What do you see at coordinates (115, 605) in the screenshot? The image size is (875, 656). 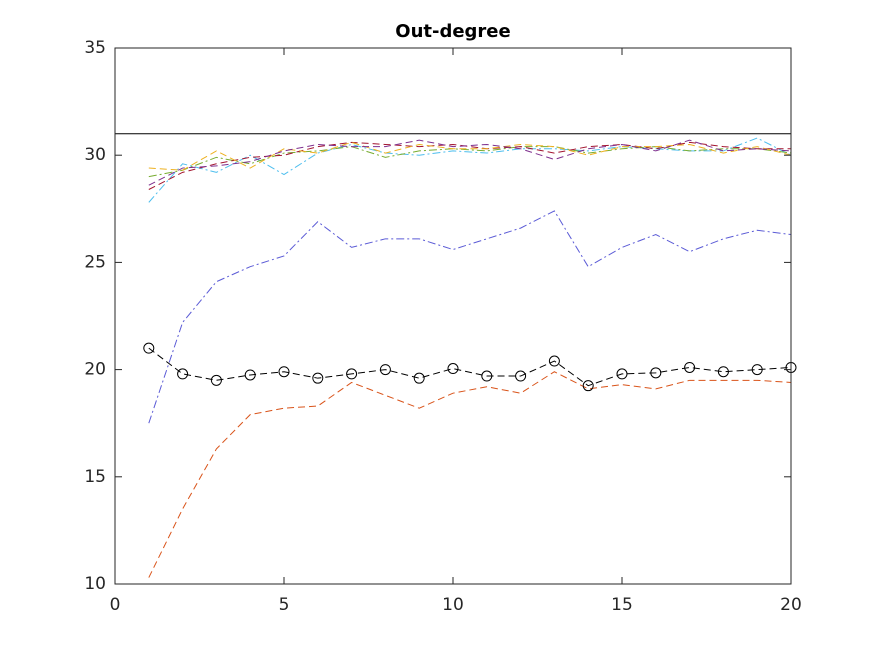 I see `x-tick-label: 0` at bounding box center [115, 605].